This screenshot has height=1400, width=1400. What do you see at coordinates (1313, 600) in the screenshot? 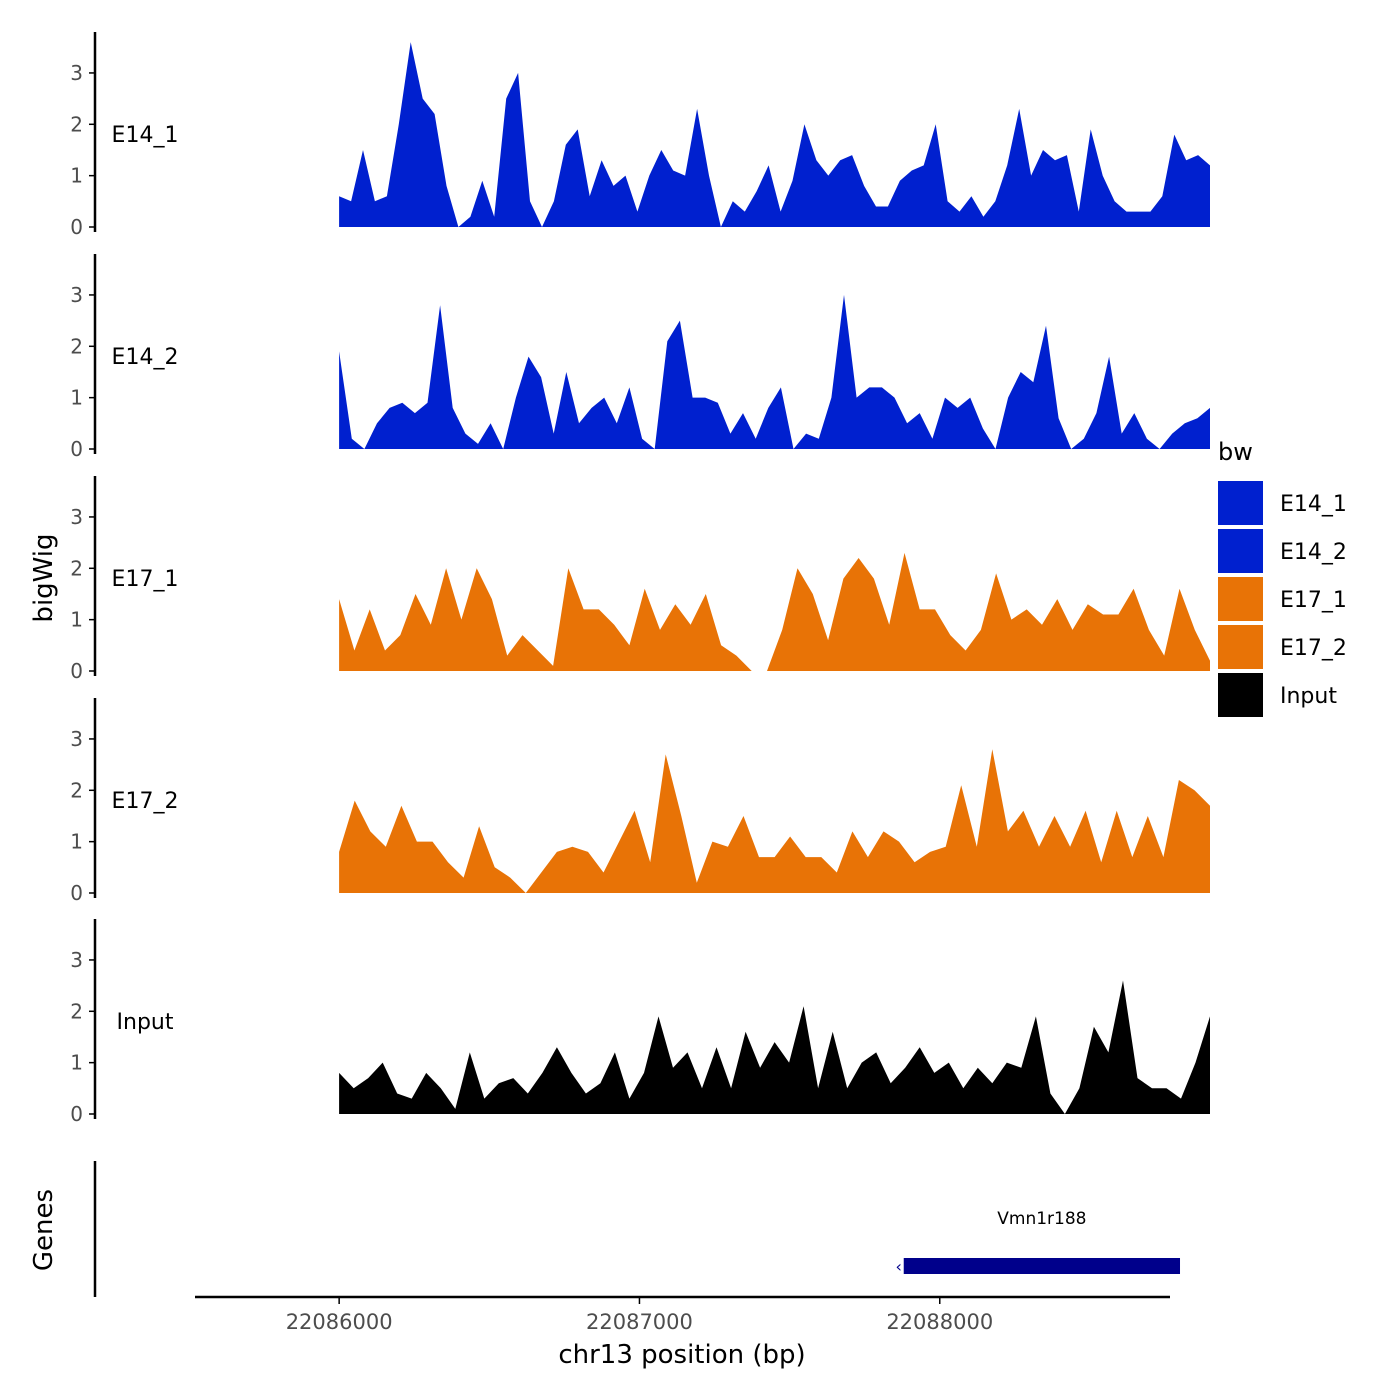
I see `legend-label: E17_1` at bounding box center [1313, 600].